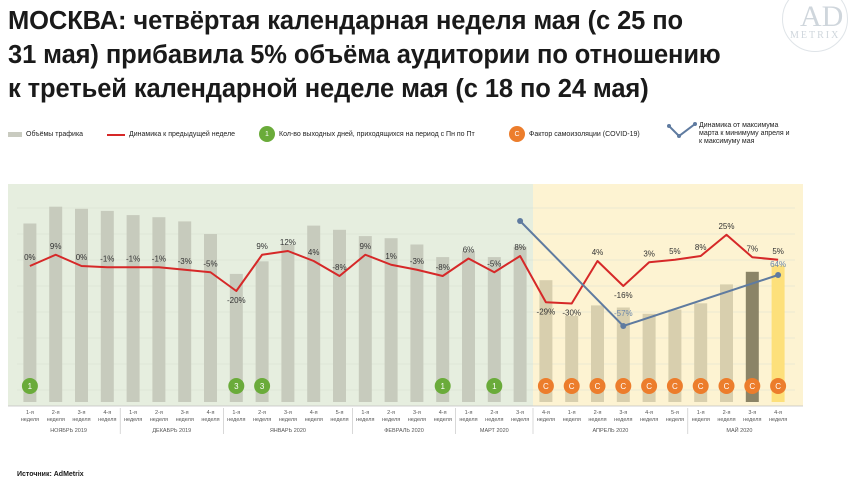  Describe the element at coordinates (623, 295) in the screenshot. I see `dynamics-data-label: -16%` at that location.